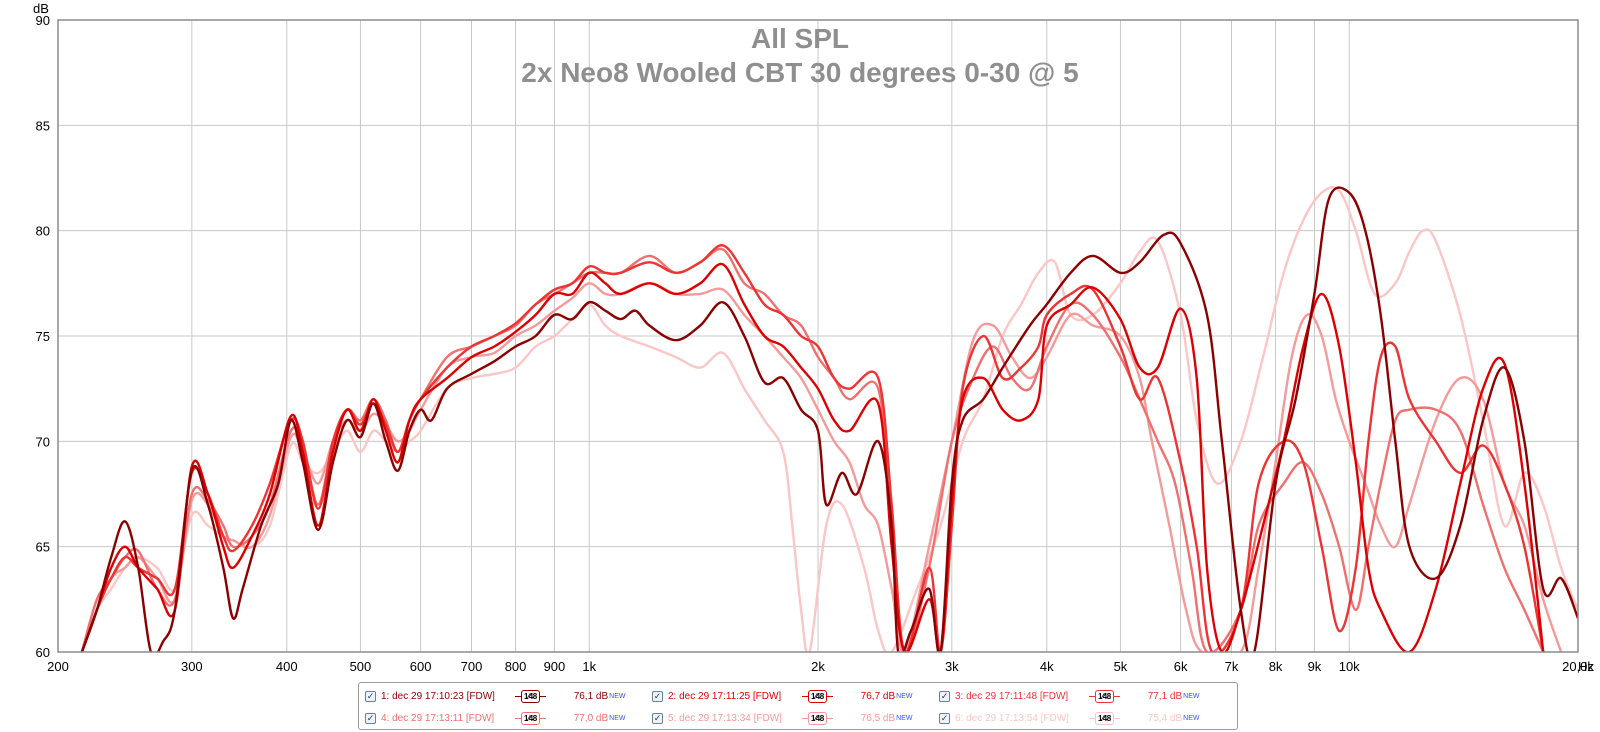  Describe the element at coordinates (1047, 666) in the screenshot. I see `x-tick-label: 4k` at that location.